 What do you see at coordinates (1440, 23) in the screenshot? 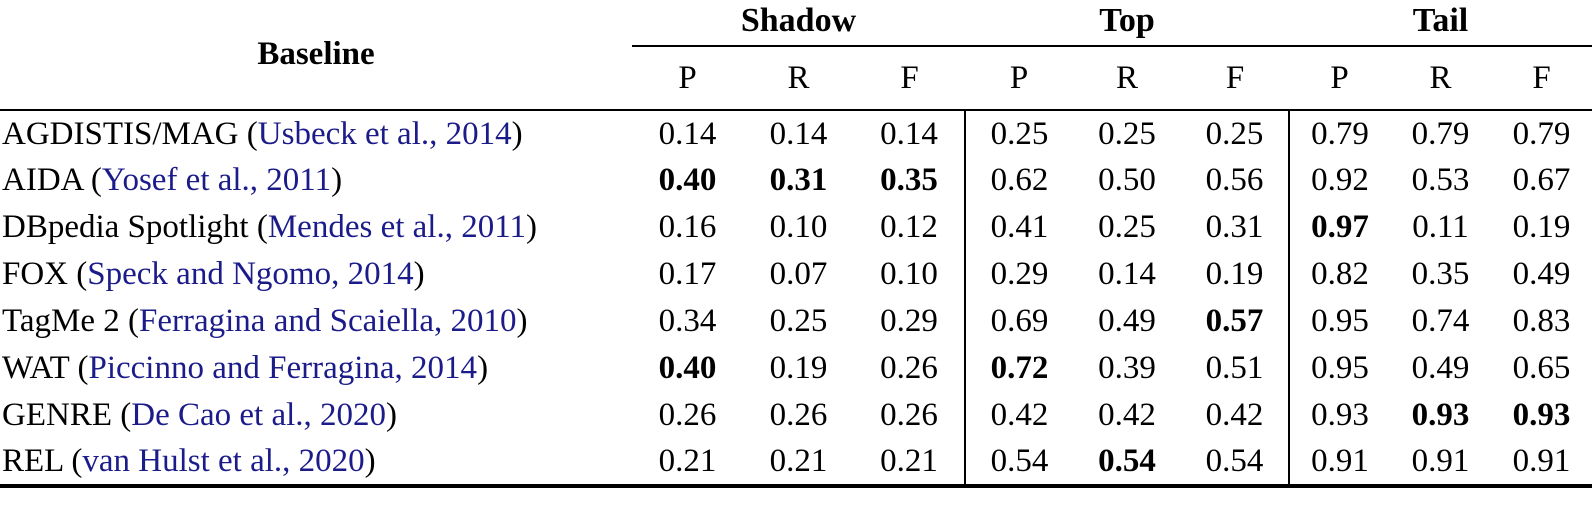
I see `group-header-tail: Tail` at bounding box center [1440, 23].